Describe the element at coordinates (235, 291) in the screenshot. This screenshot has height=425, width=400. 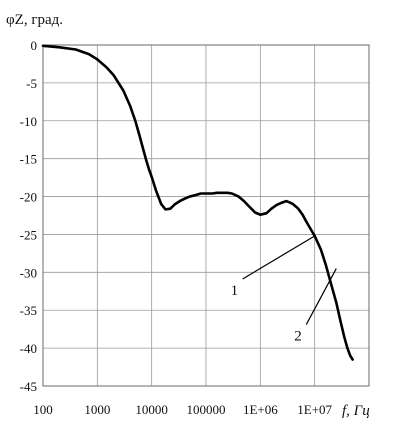
I see `annotation-1-label: 1` at that location.